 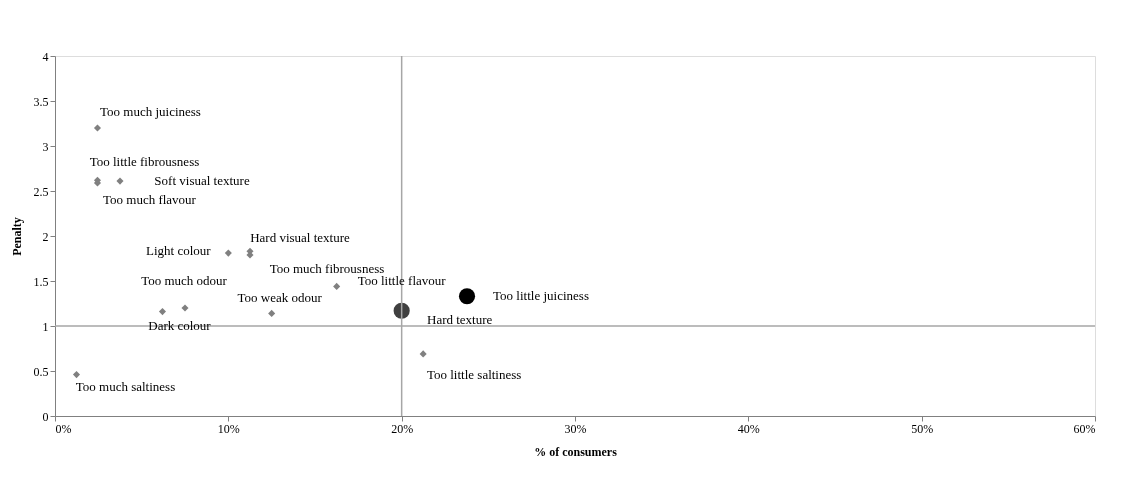 What do you see at coordinates (45, 146) in the screenshot?
I see `y-tick-label: 3` at bounding box center [45, 146].